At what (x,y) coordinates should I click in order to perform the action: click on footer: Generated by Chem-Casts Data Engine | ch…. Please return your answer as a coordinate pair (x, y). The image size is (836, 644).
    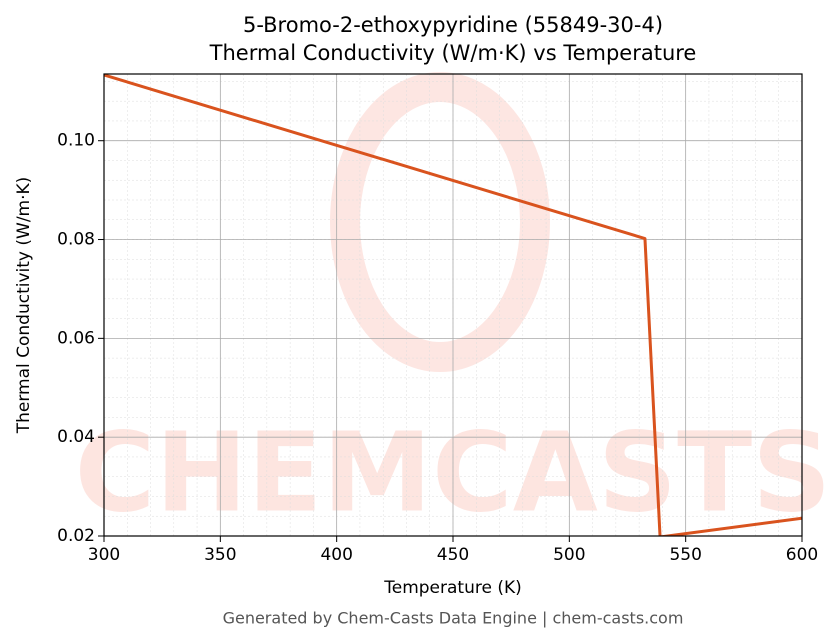
    Looking at the image, I should click on (453, 618).